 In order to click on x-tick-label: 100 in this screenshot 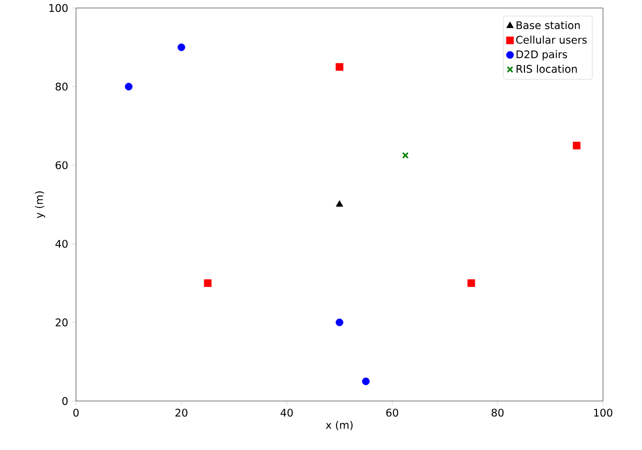, I will do `click(603, 412)`.